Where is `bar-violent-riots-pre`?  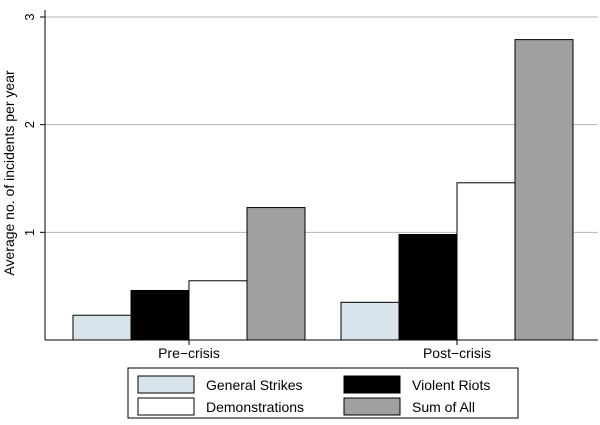 bar-violent-riots-pre is located at coordinates (160, 315).